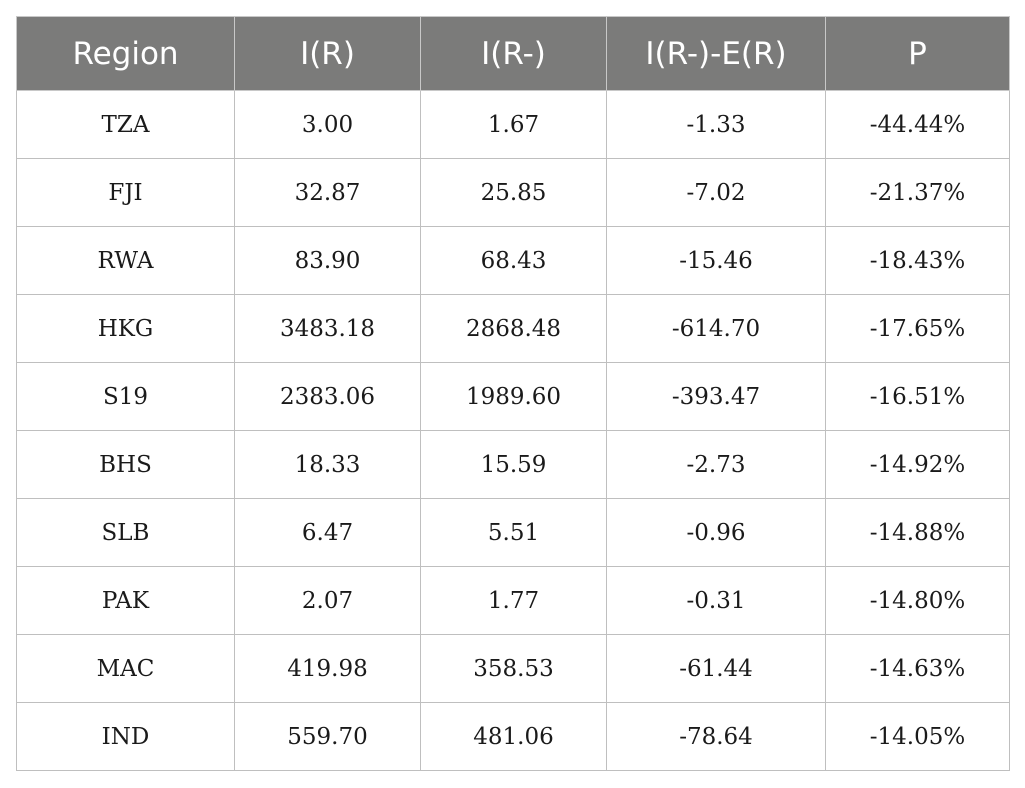 This screenshot has height=788, width=1025. Describe the element at coordinates (327, 124) in the screenshot. I see `cell-i-r: 3.00` at that location.